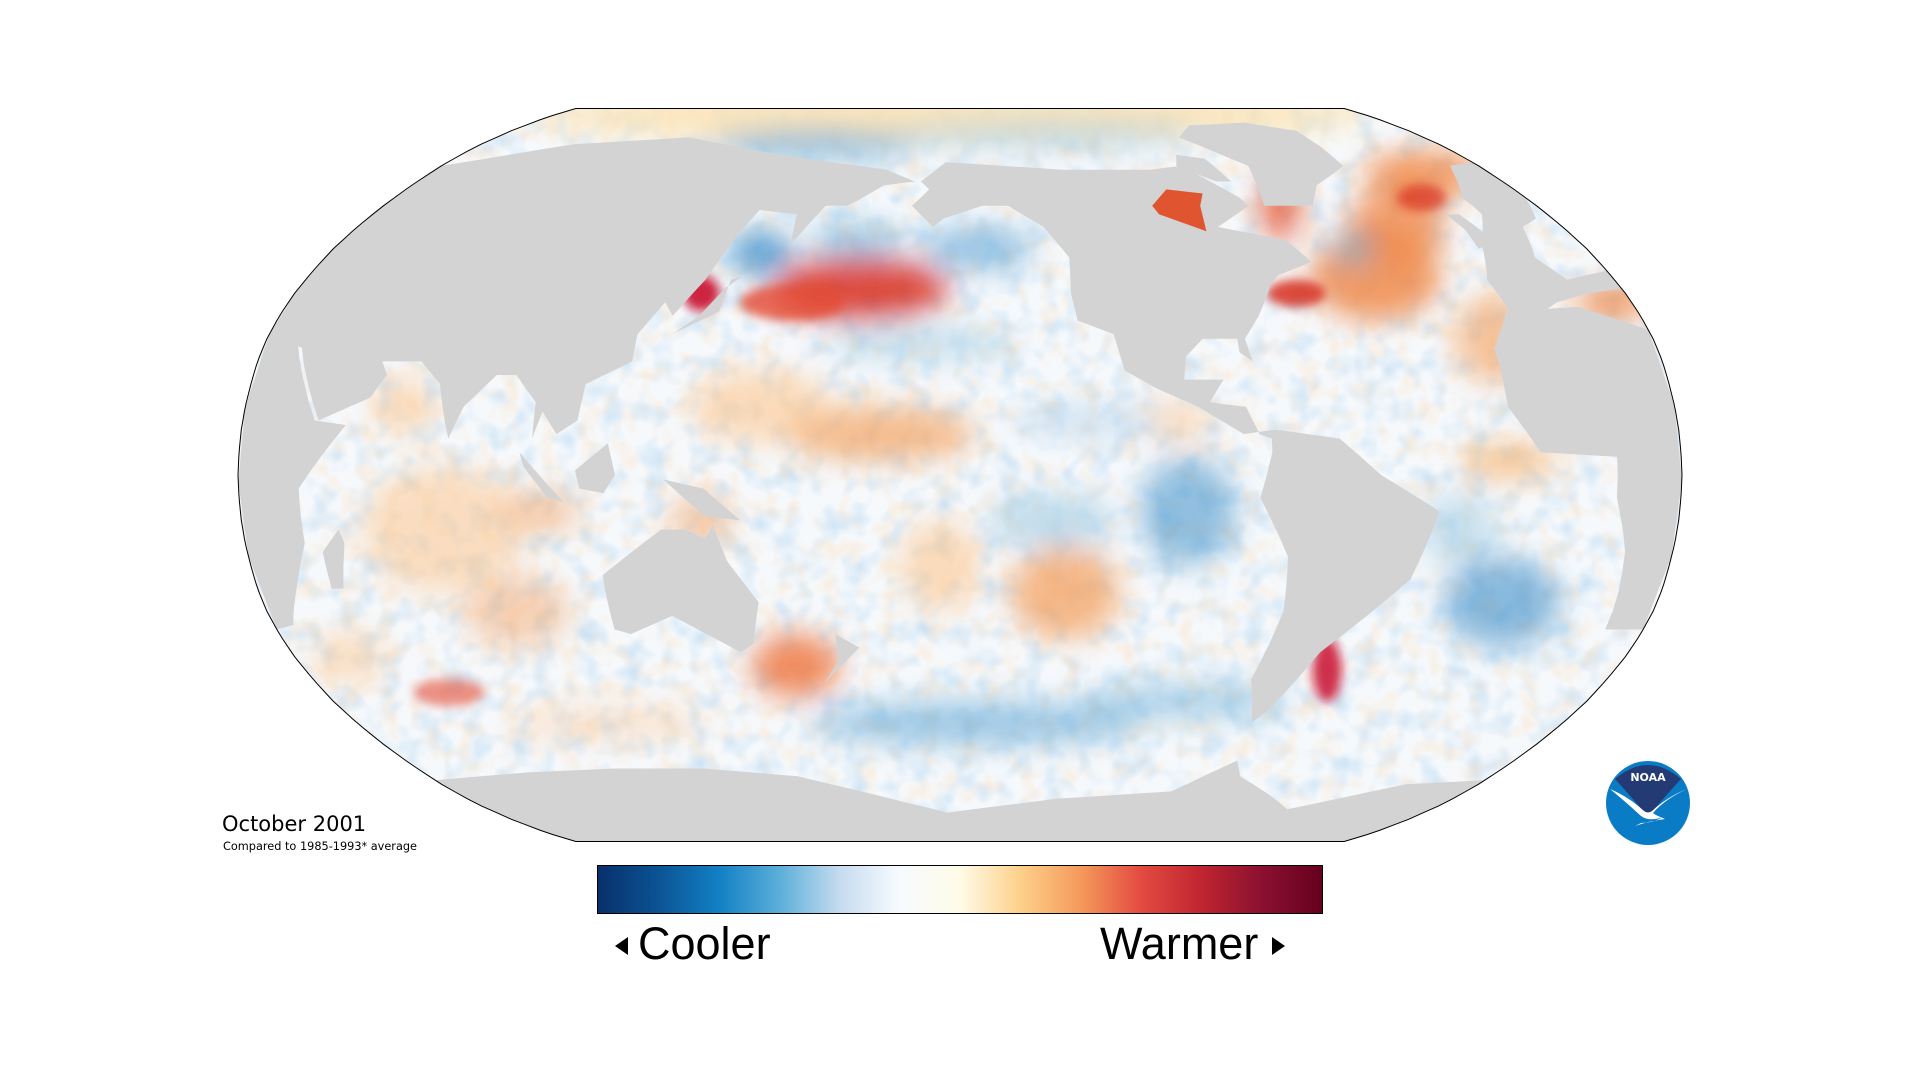 Image resolution: width=1920 pixels, height=1080 pixels. I want to click on landmass-antarctica, so click(960, 801).